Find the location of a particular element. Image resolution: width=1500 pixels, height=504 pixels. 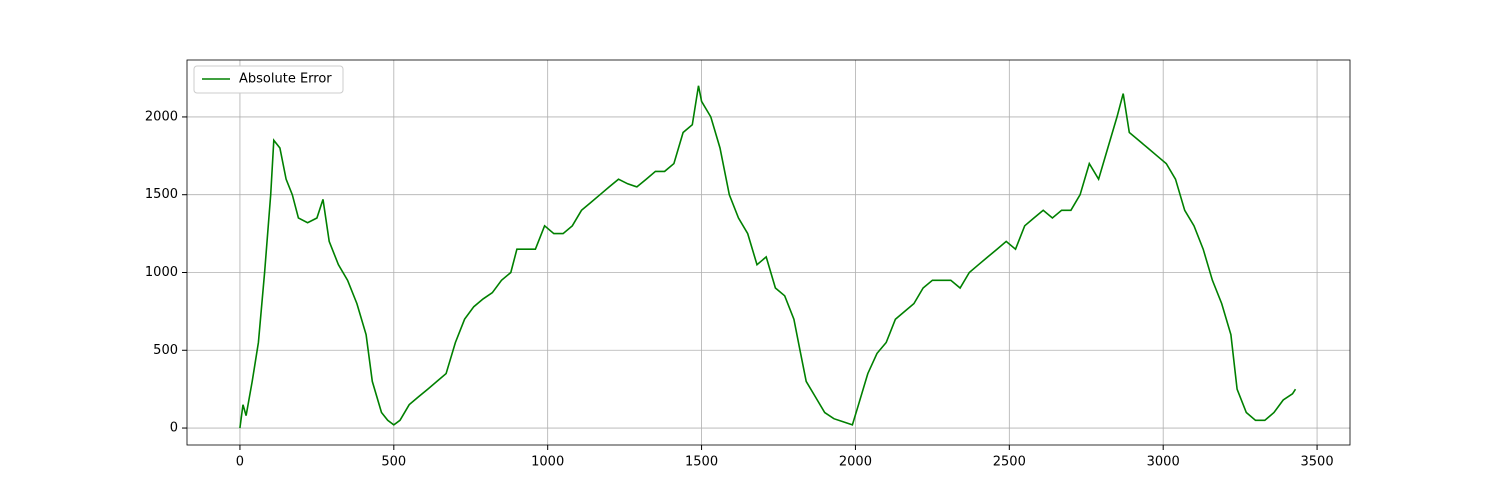

x-tick-label: 3000 is located at coordinates (1163, 462).